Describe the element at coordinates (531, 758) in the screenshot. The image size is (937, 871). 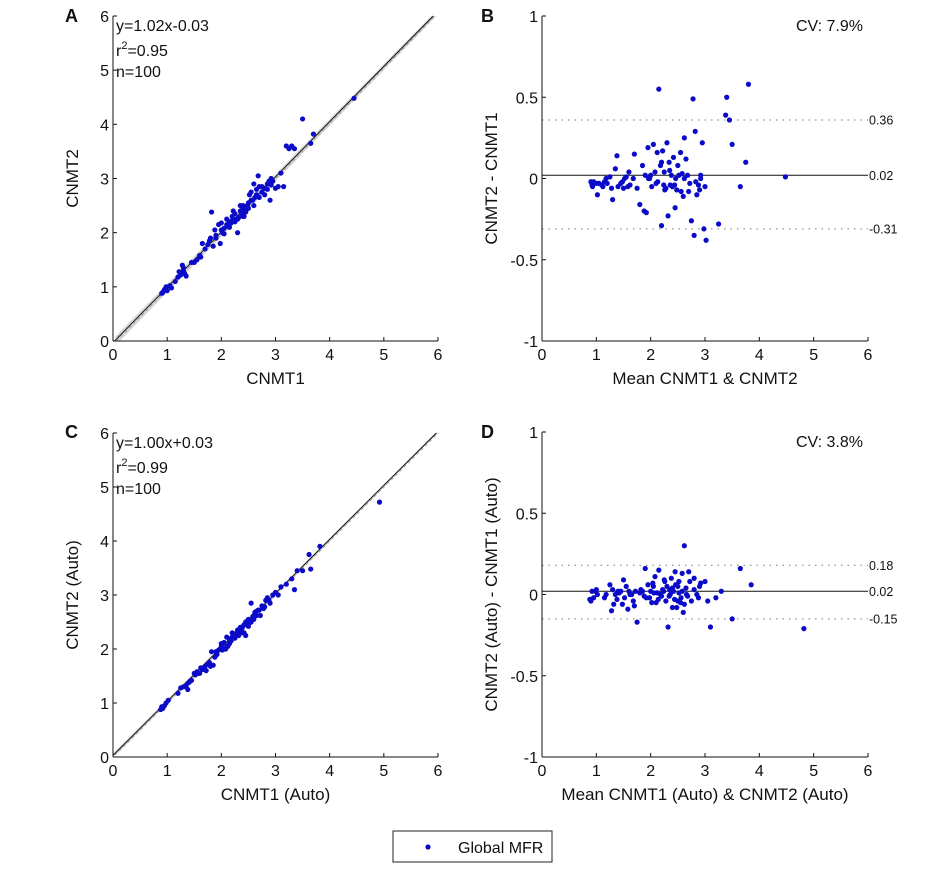
I see `y-tick-label: -1` at that location.